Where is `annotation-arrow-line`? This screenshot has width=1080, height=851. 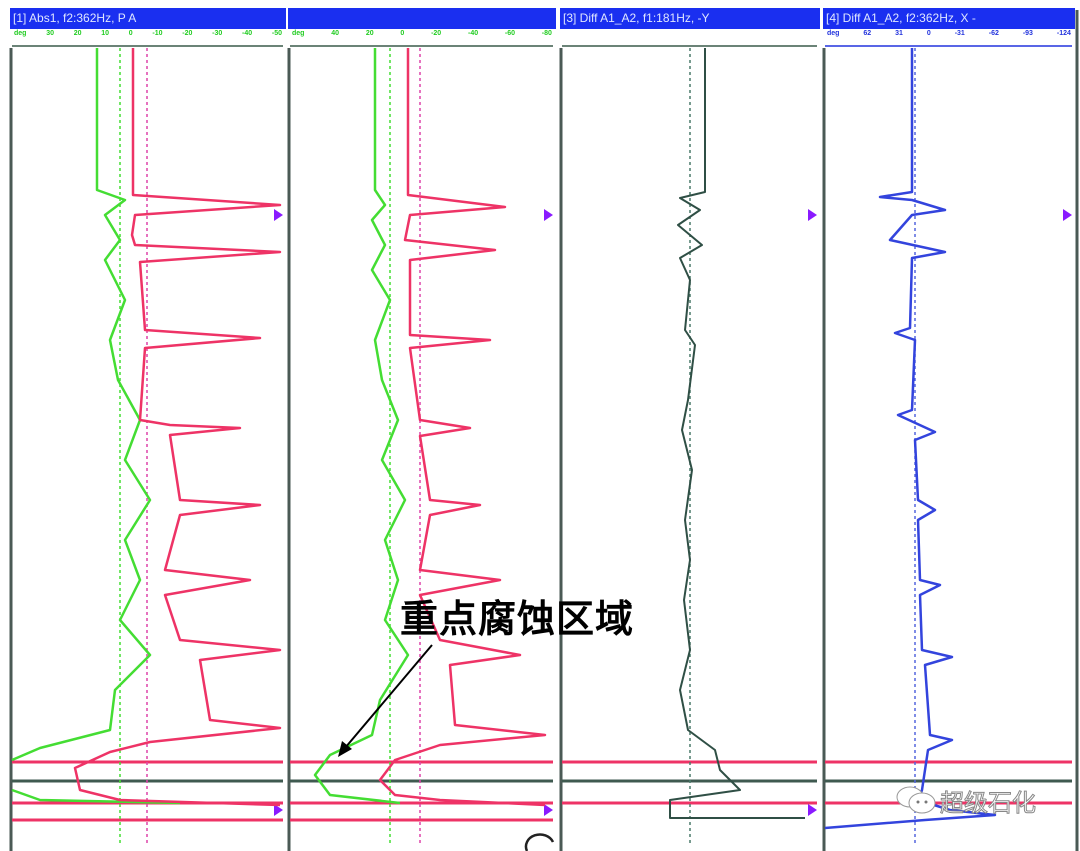
annotation-arrow-line is located at coordinates (388, 696).